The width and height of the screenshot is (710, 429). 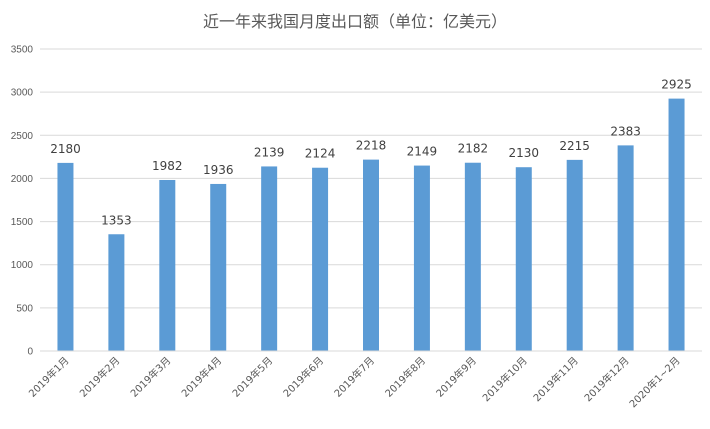 What do you see at coordinates (24, 308) in the screenshot?
I see `y-tick-label: 500` at bounding box center [24, 308].